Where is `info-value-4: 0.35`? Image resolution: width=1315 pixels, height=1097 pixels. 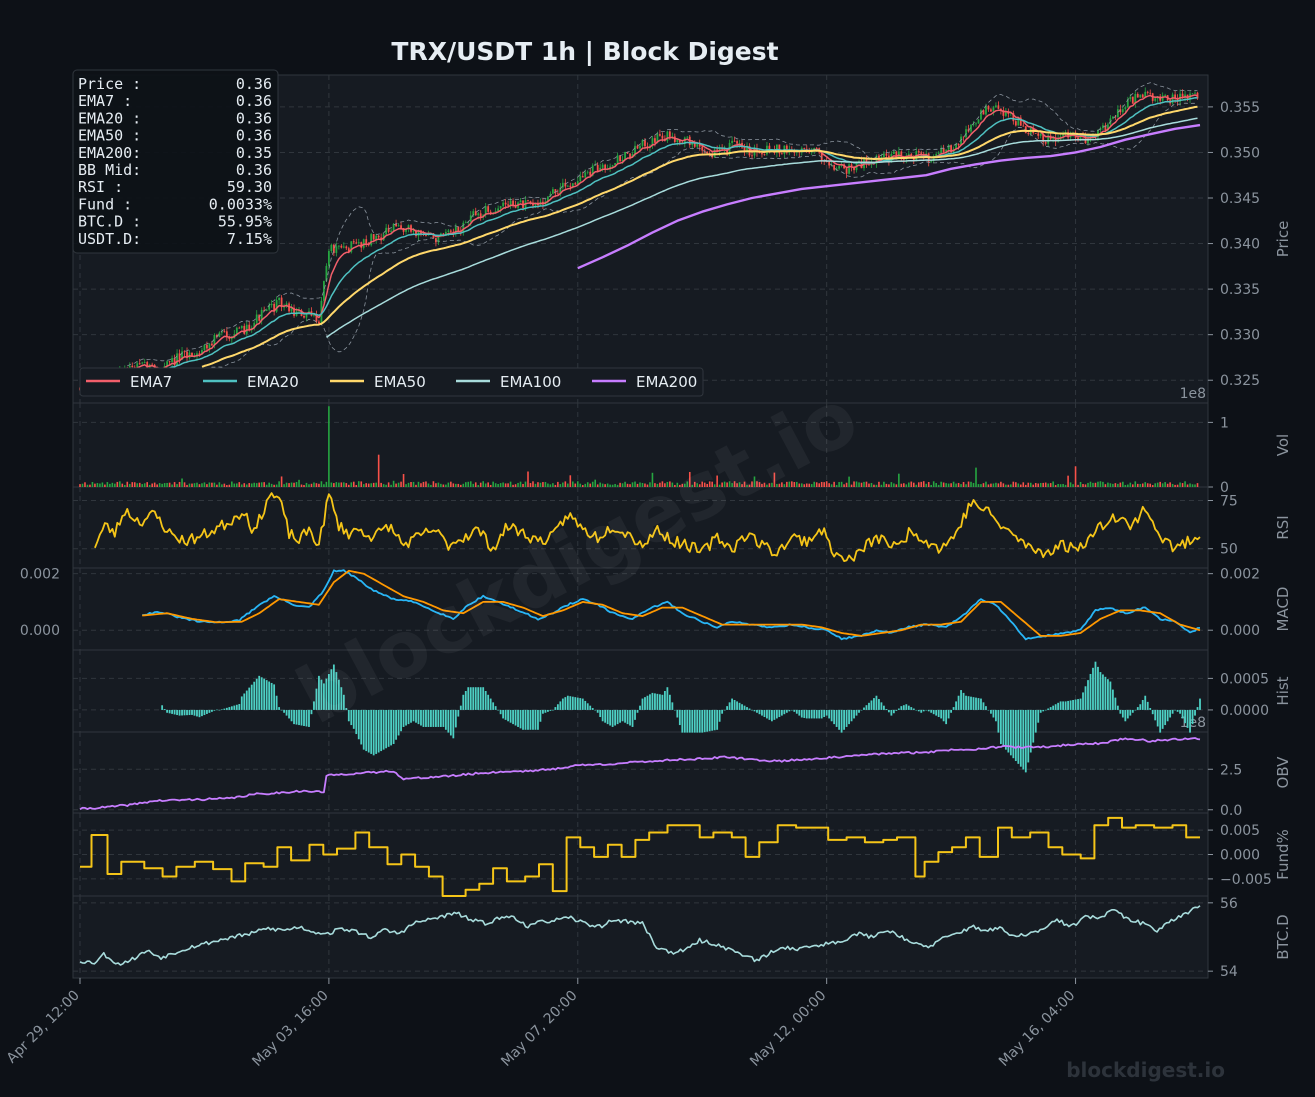
info-value-4: 0.35 is located at coordinates (254, 153).